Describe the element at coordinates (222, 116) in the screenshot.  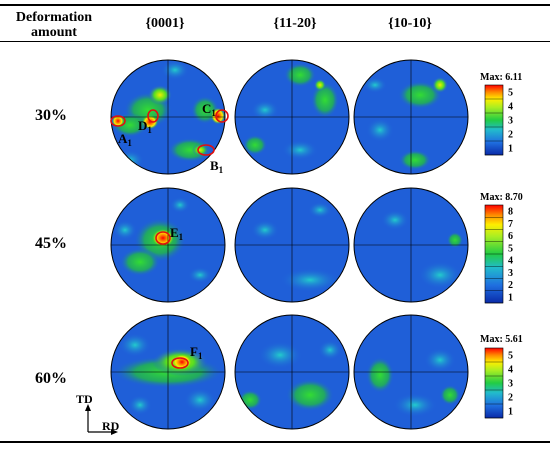
I see `marker-c1` at that location.